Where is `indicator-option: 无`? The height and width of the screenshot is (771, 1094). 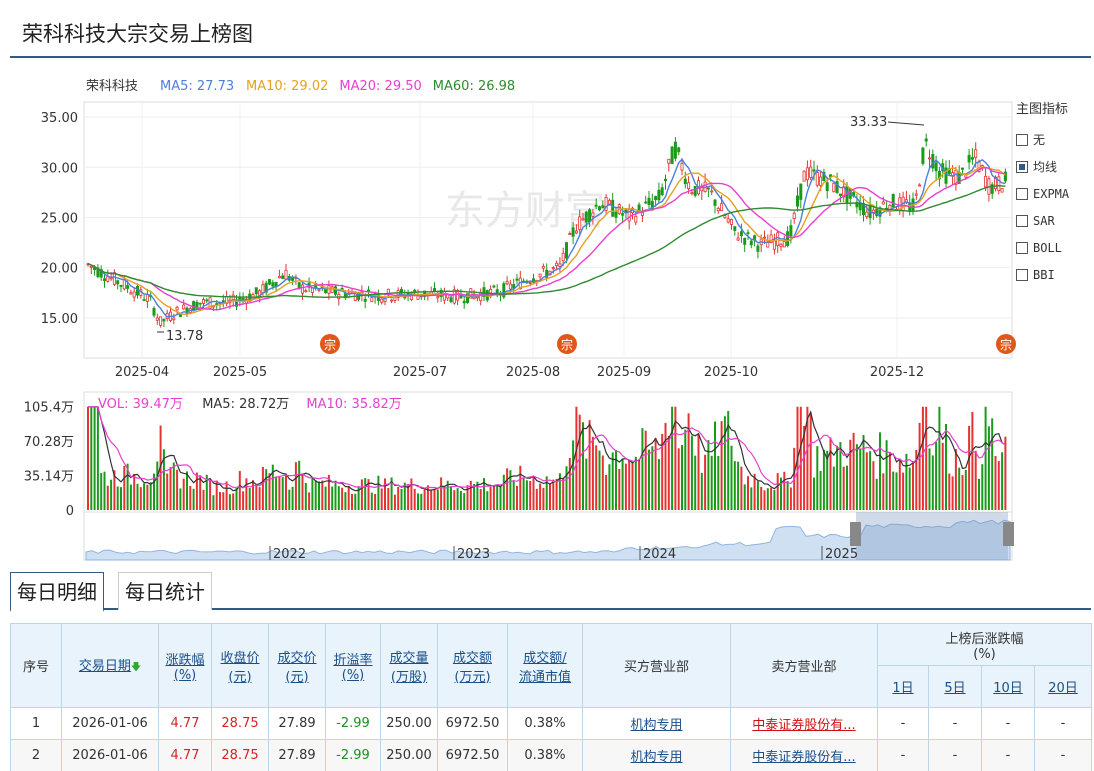 indicator-option: 无 is located at coordinates (1055, 139).